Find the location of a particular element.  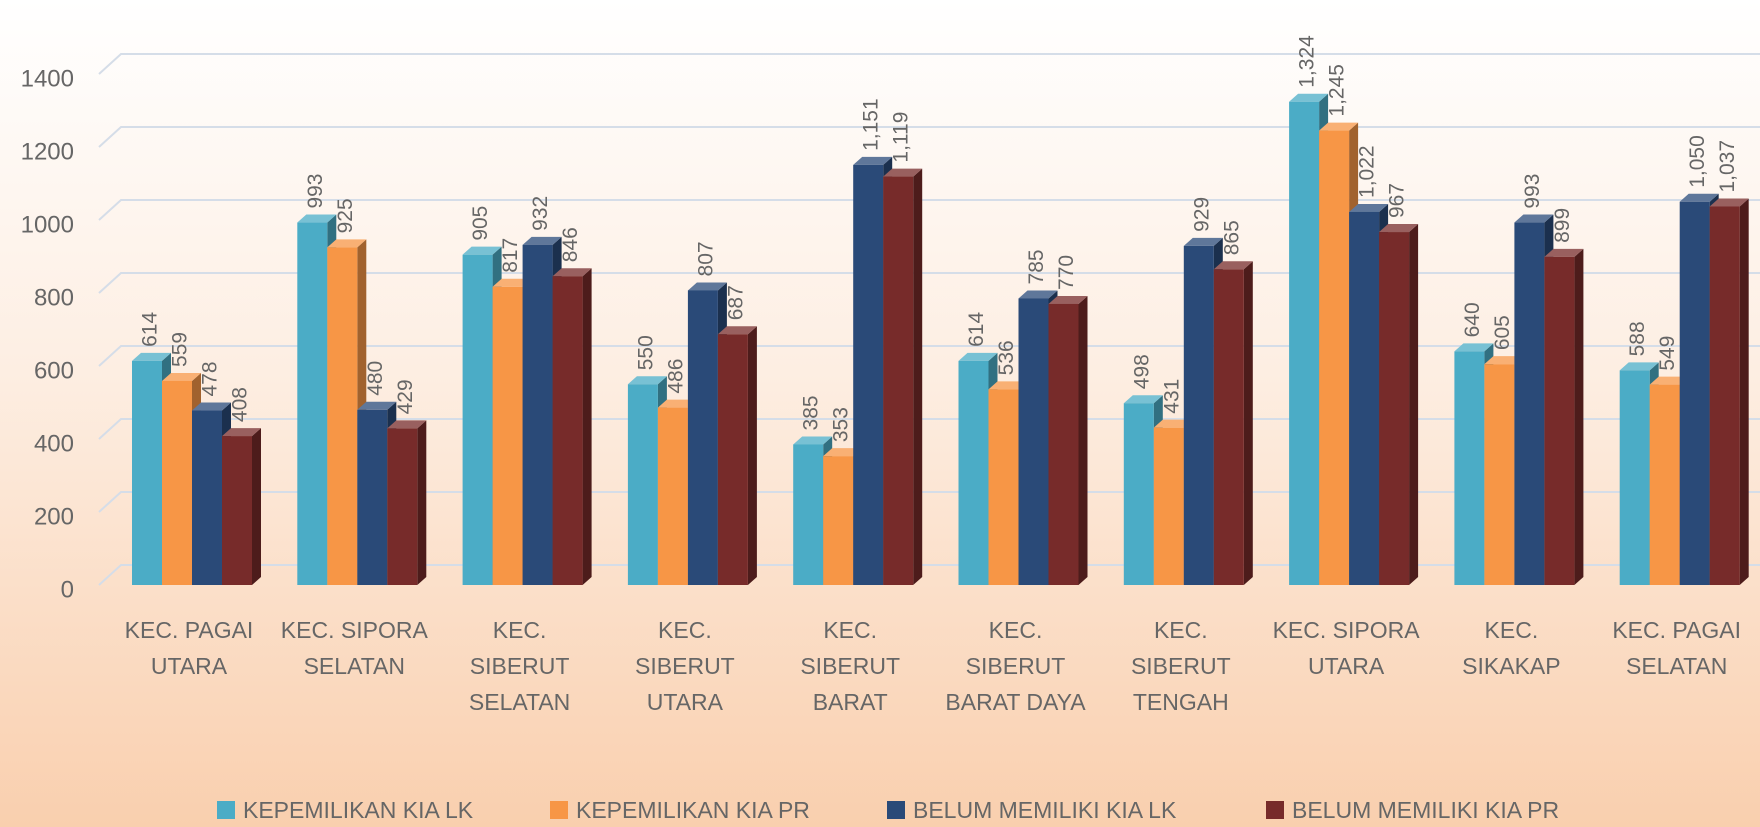

x-tick-label: KEC. SIBERUT BARAT DAYA is located at coordinates (1015, 666).